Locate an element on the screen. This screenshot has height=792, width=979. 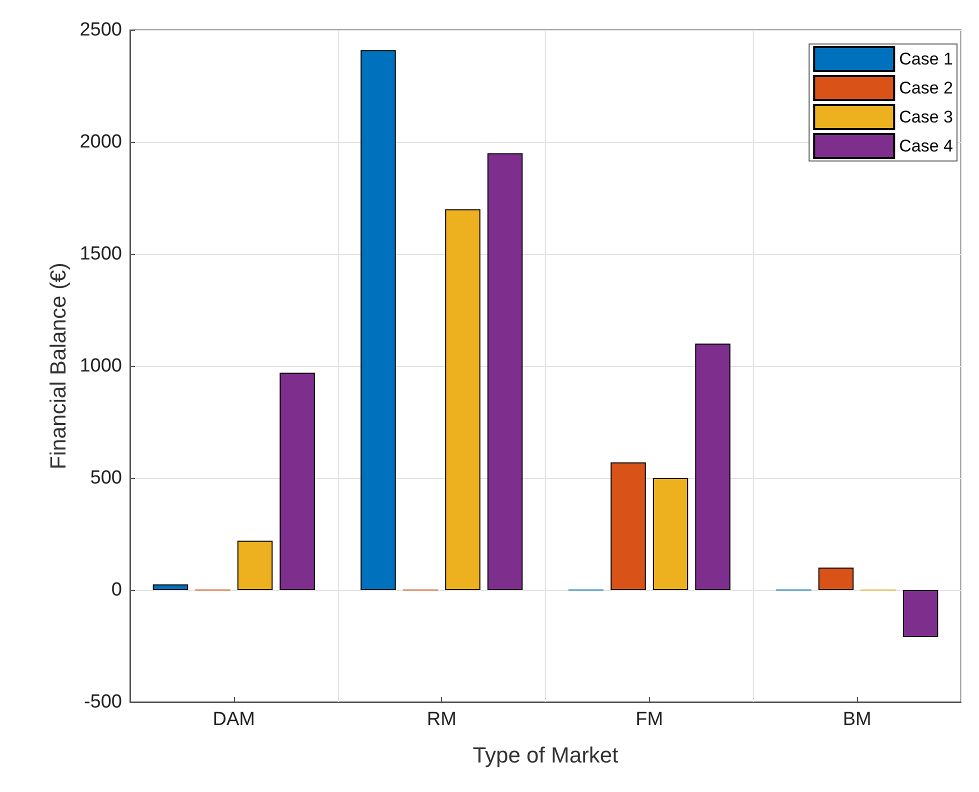
y-tick-label: 2500 is located at coordinates (101, 30).